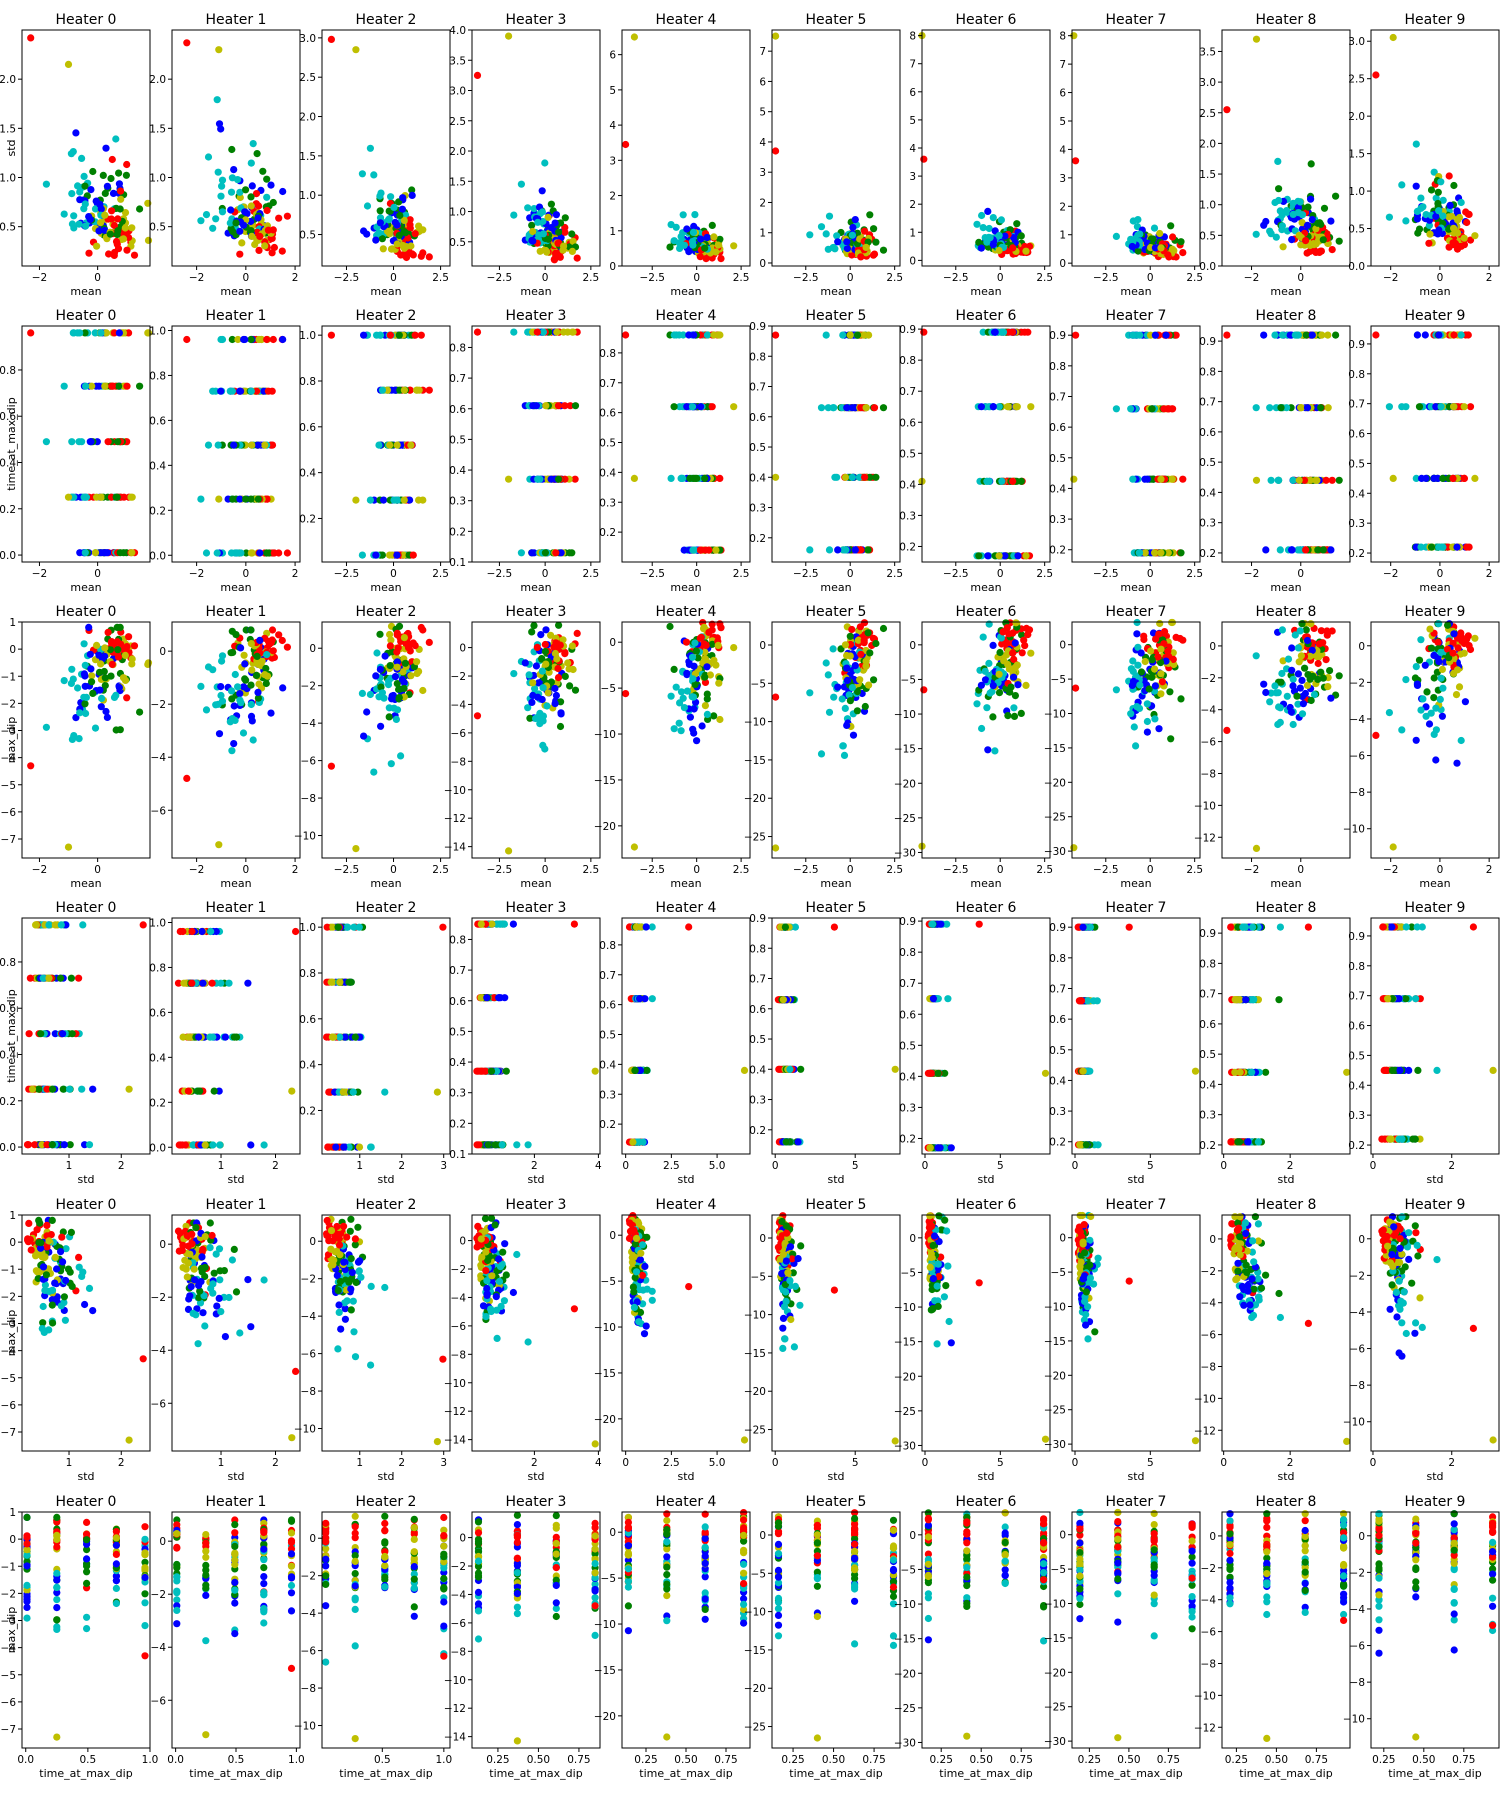 The height and width of the screenshot is (1796, 1510). Describe the element at coordinates (1356, 155) in the screenshot. I see `y-tick-label: 1.5` at that location.